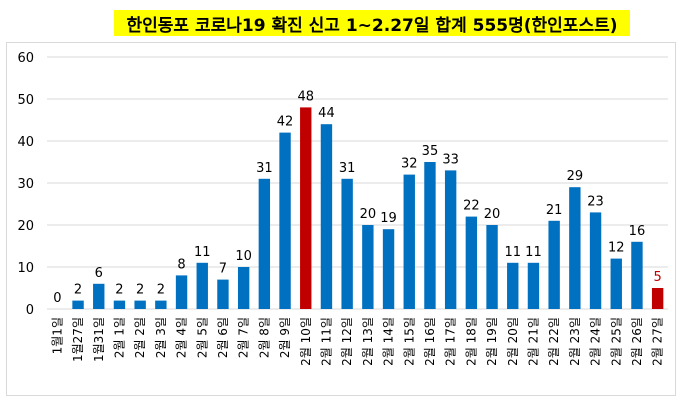  I want to click on y-tick-label: 0, so click(30, 310).